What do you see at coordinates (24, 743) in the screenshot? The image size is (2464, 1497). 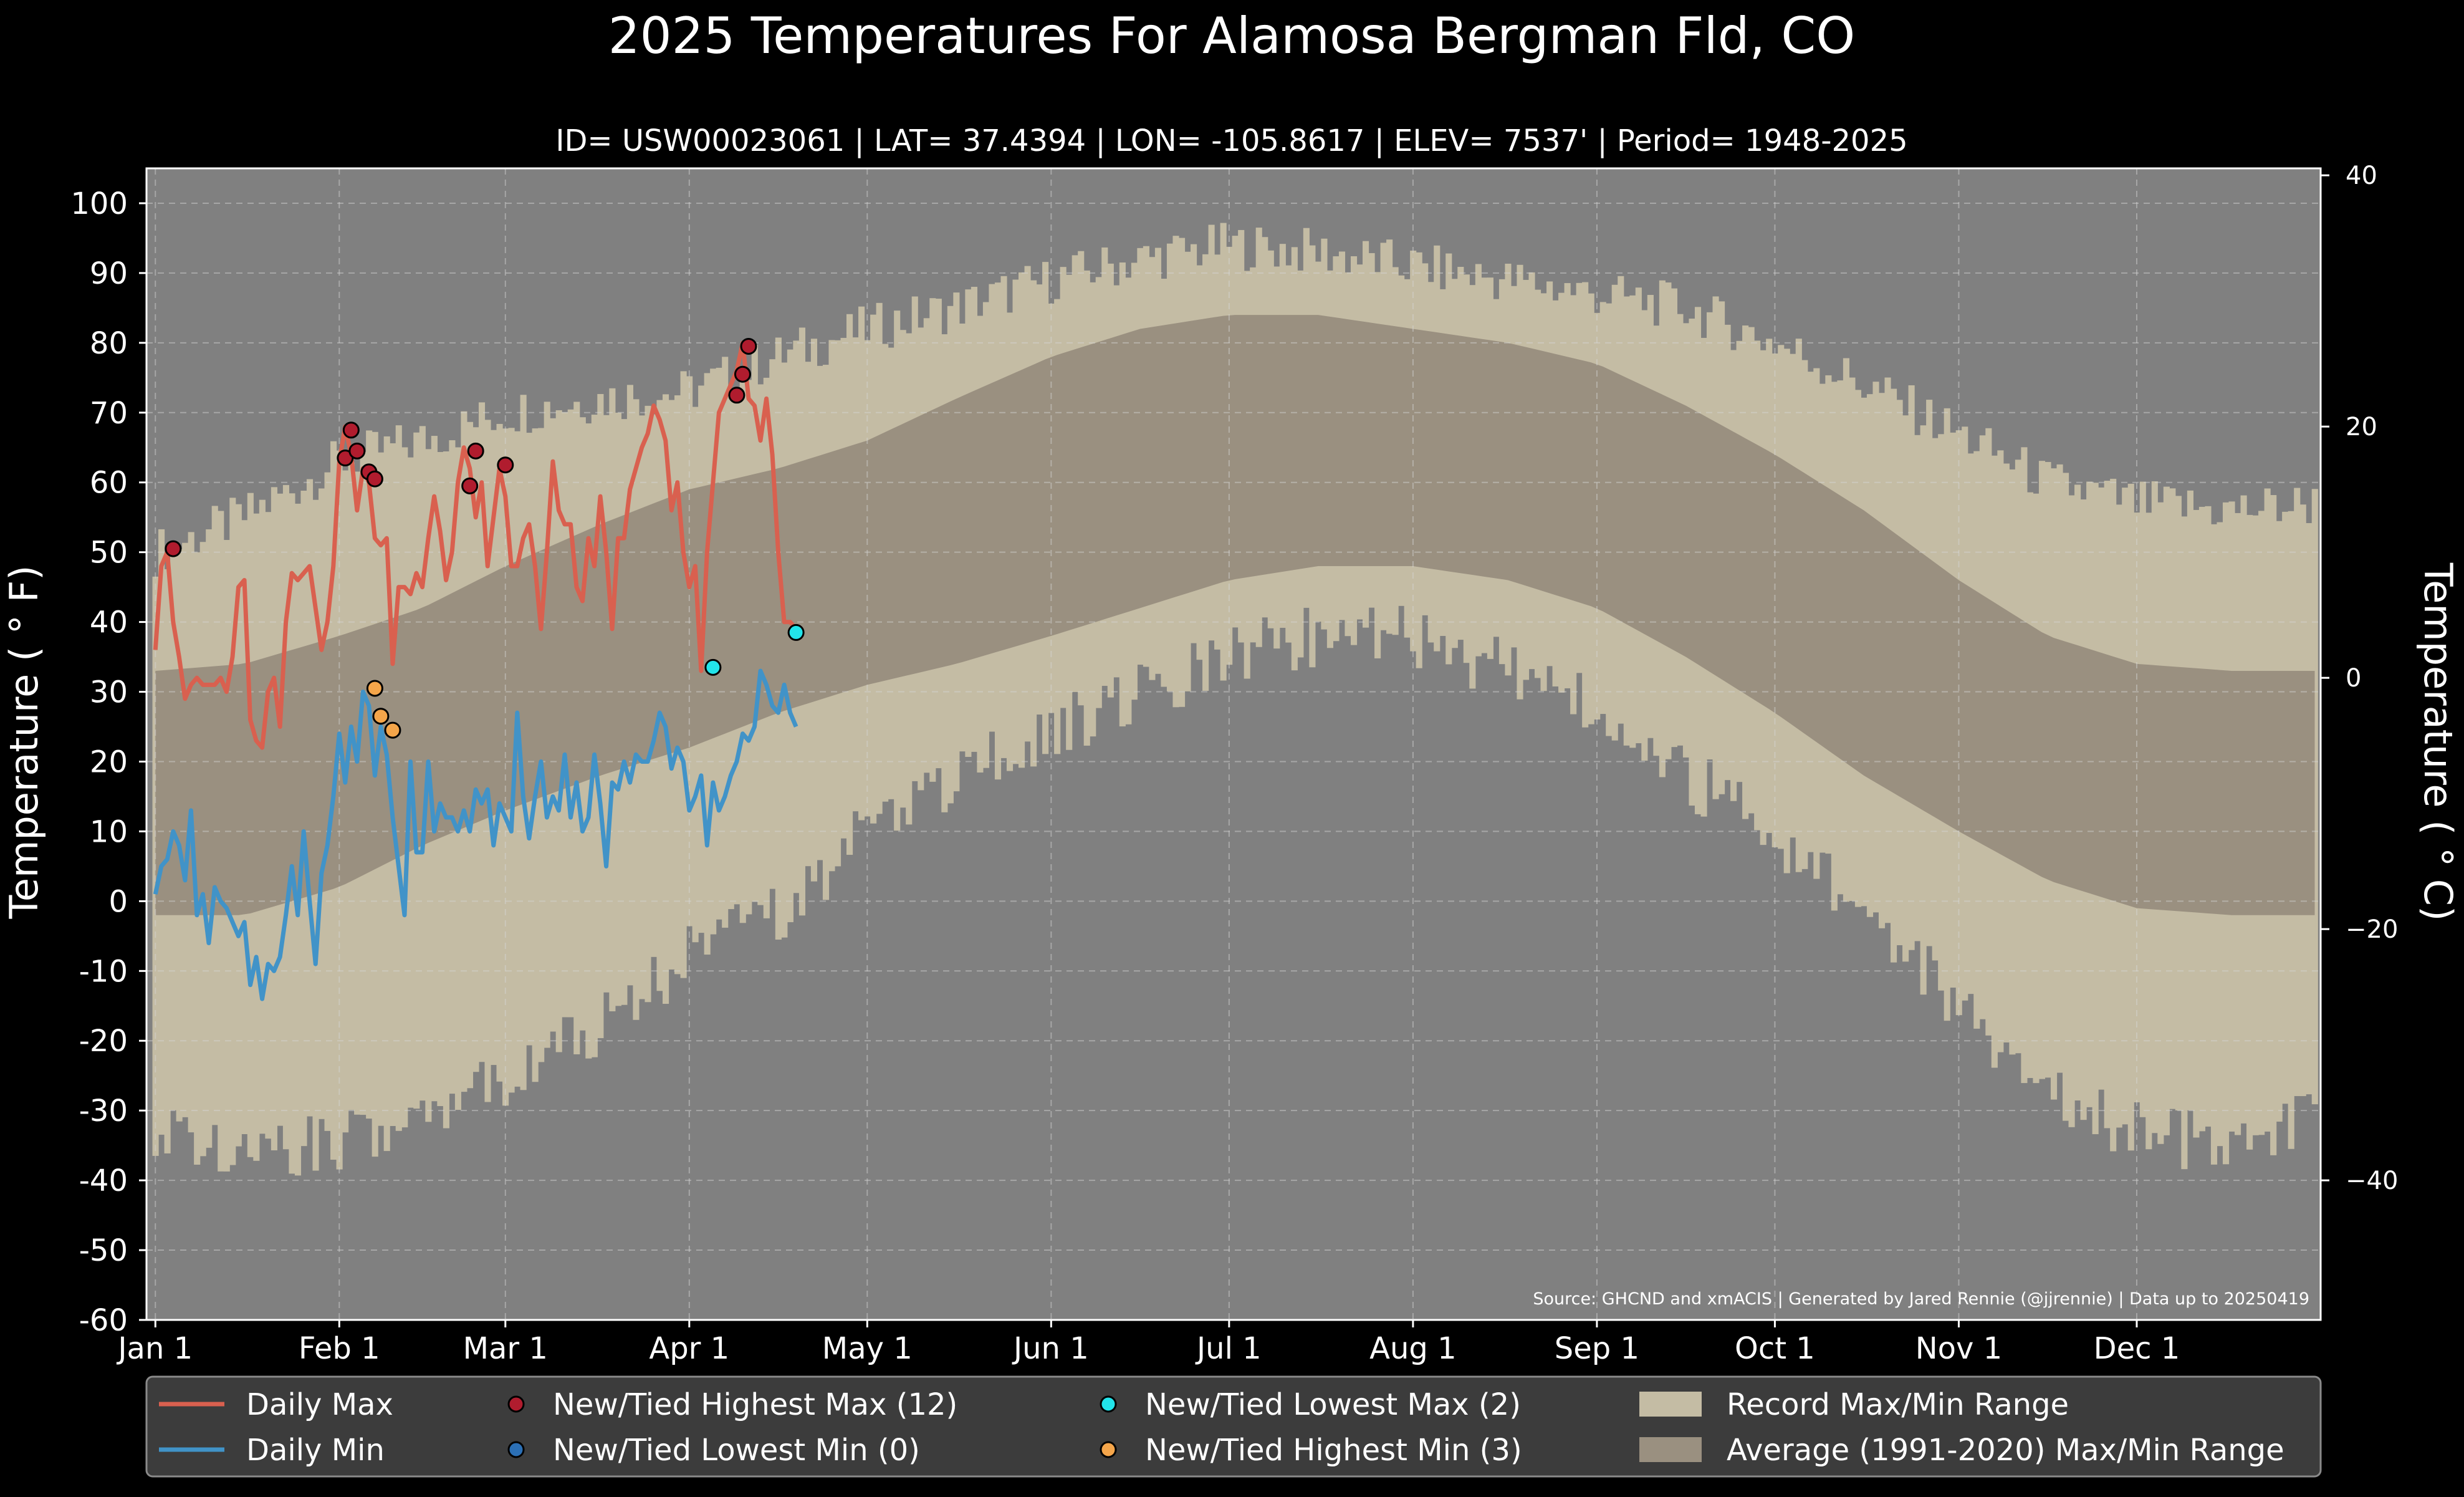 I see `y-axis-label: Temperature ( ° F)` at bounding box center [24, 743].